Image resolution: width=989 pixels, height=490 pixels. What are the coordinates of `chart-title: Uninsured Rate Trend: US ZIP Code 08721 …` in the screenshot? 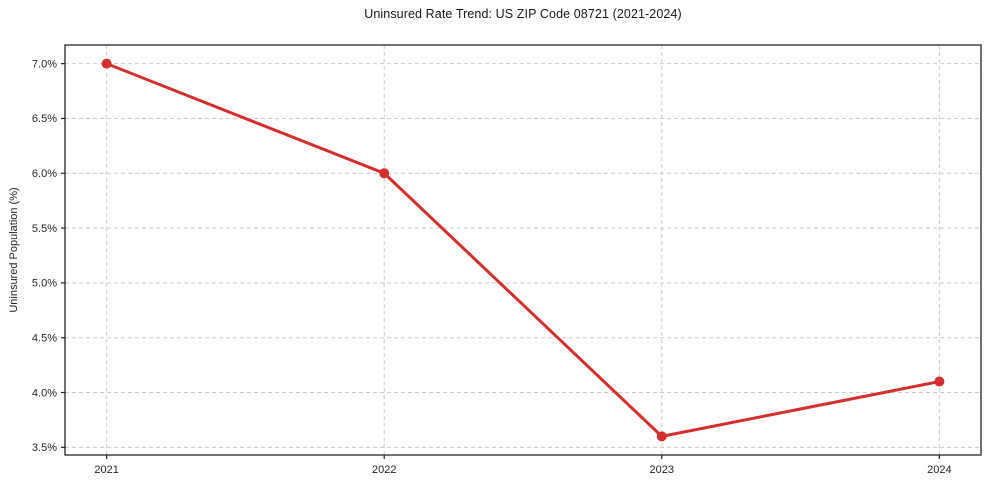 It's located at (523, 14).